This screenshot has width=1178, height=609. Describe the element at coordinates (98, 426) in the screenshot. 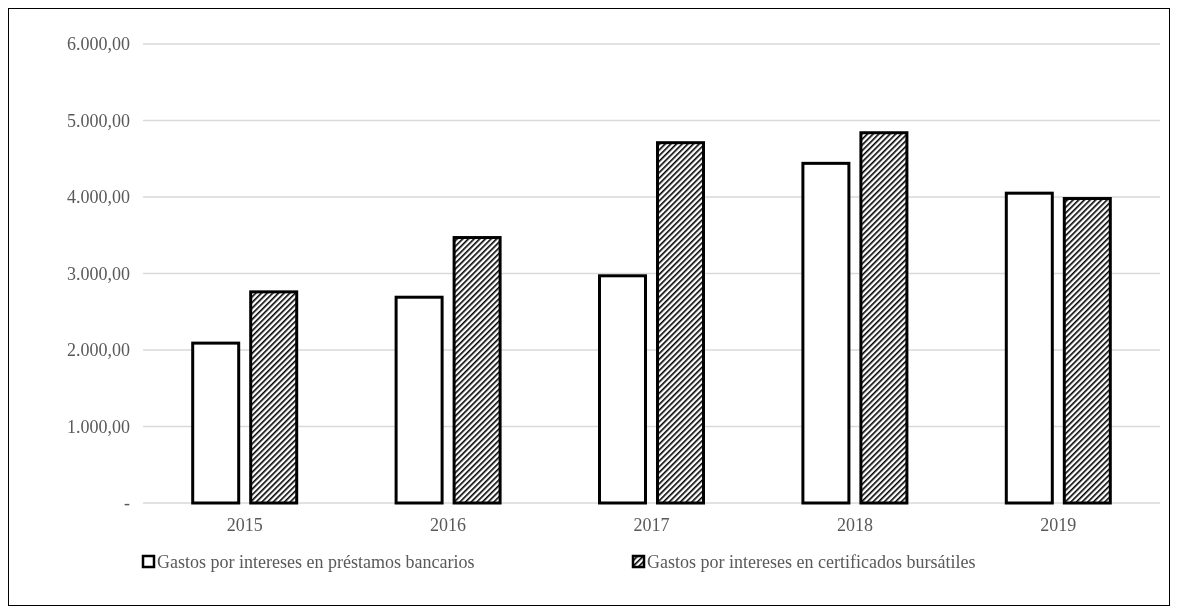

I see `y-tick-label: 1.000,00` at that location.